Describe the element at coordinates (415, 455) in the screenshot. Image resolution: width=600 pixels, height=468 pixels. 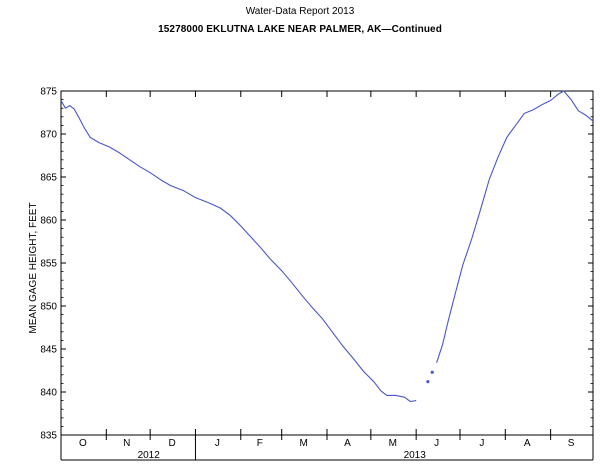
I see `x-year-label: 2013` at that location.